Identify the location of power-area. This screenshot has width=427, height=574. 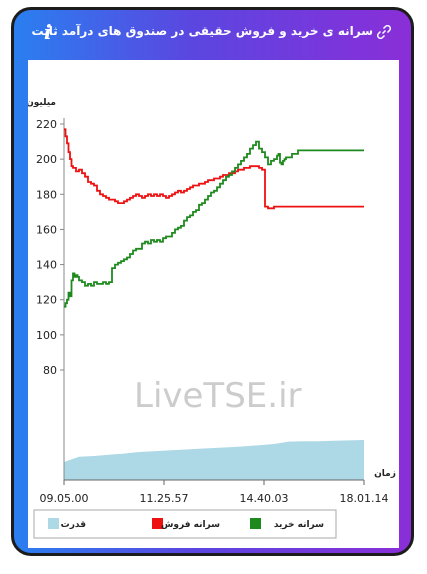
(214, 460).